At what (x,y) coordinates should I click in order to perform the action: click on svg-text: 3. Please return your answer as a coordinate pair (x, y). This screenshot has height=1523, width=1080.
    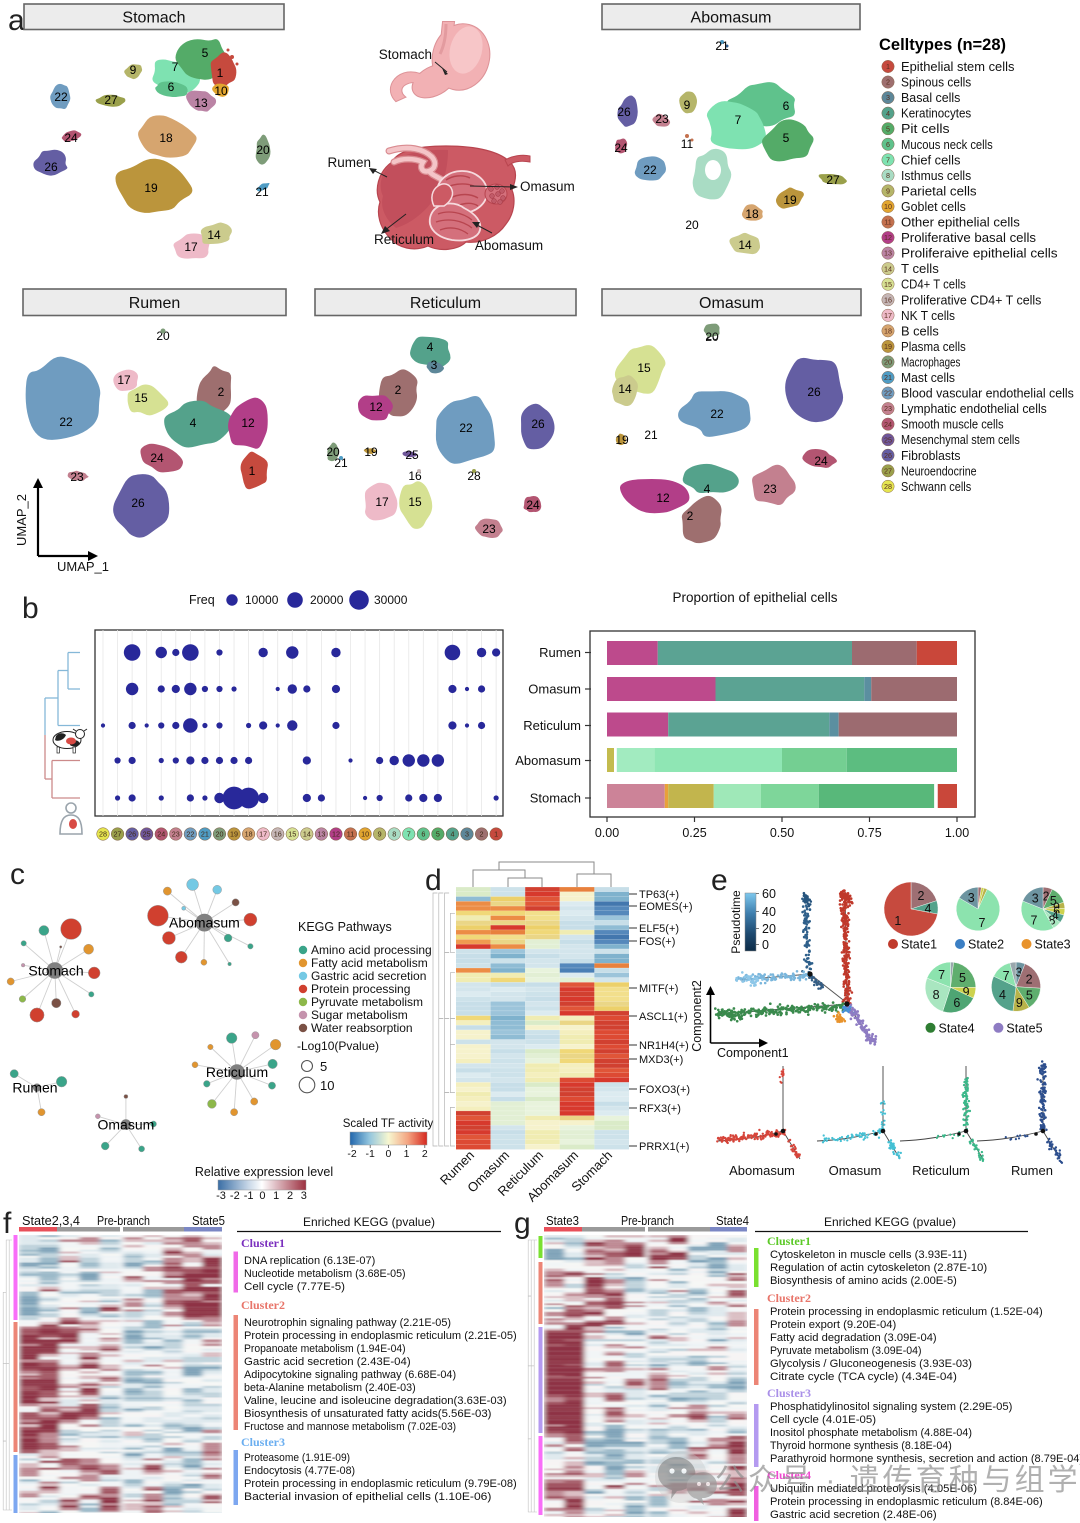
    Looking at the image, I should click on (888, 97).